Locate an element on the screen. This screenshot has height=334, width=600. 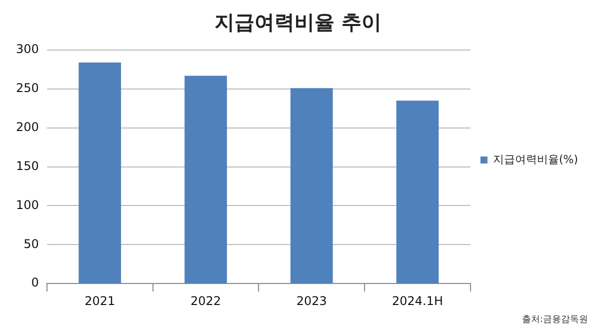
chart-title: 지급여력비율 추이 is located at coordinates (298, 22).